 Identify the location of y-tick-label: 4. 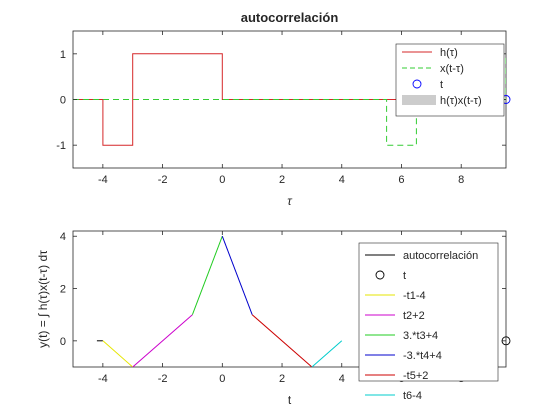
(63, 237).